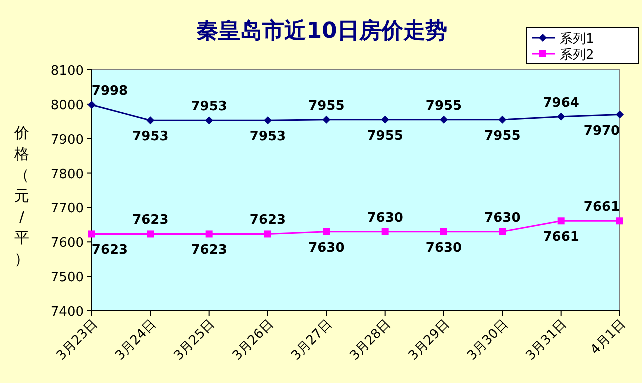  What do you see at coordinates (67, 278) in the screenshot?
I see `y-tick-label: 7500` at bounding box center [67, 278].